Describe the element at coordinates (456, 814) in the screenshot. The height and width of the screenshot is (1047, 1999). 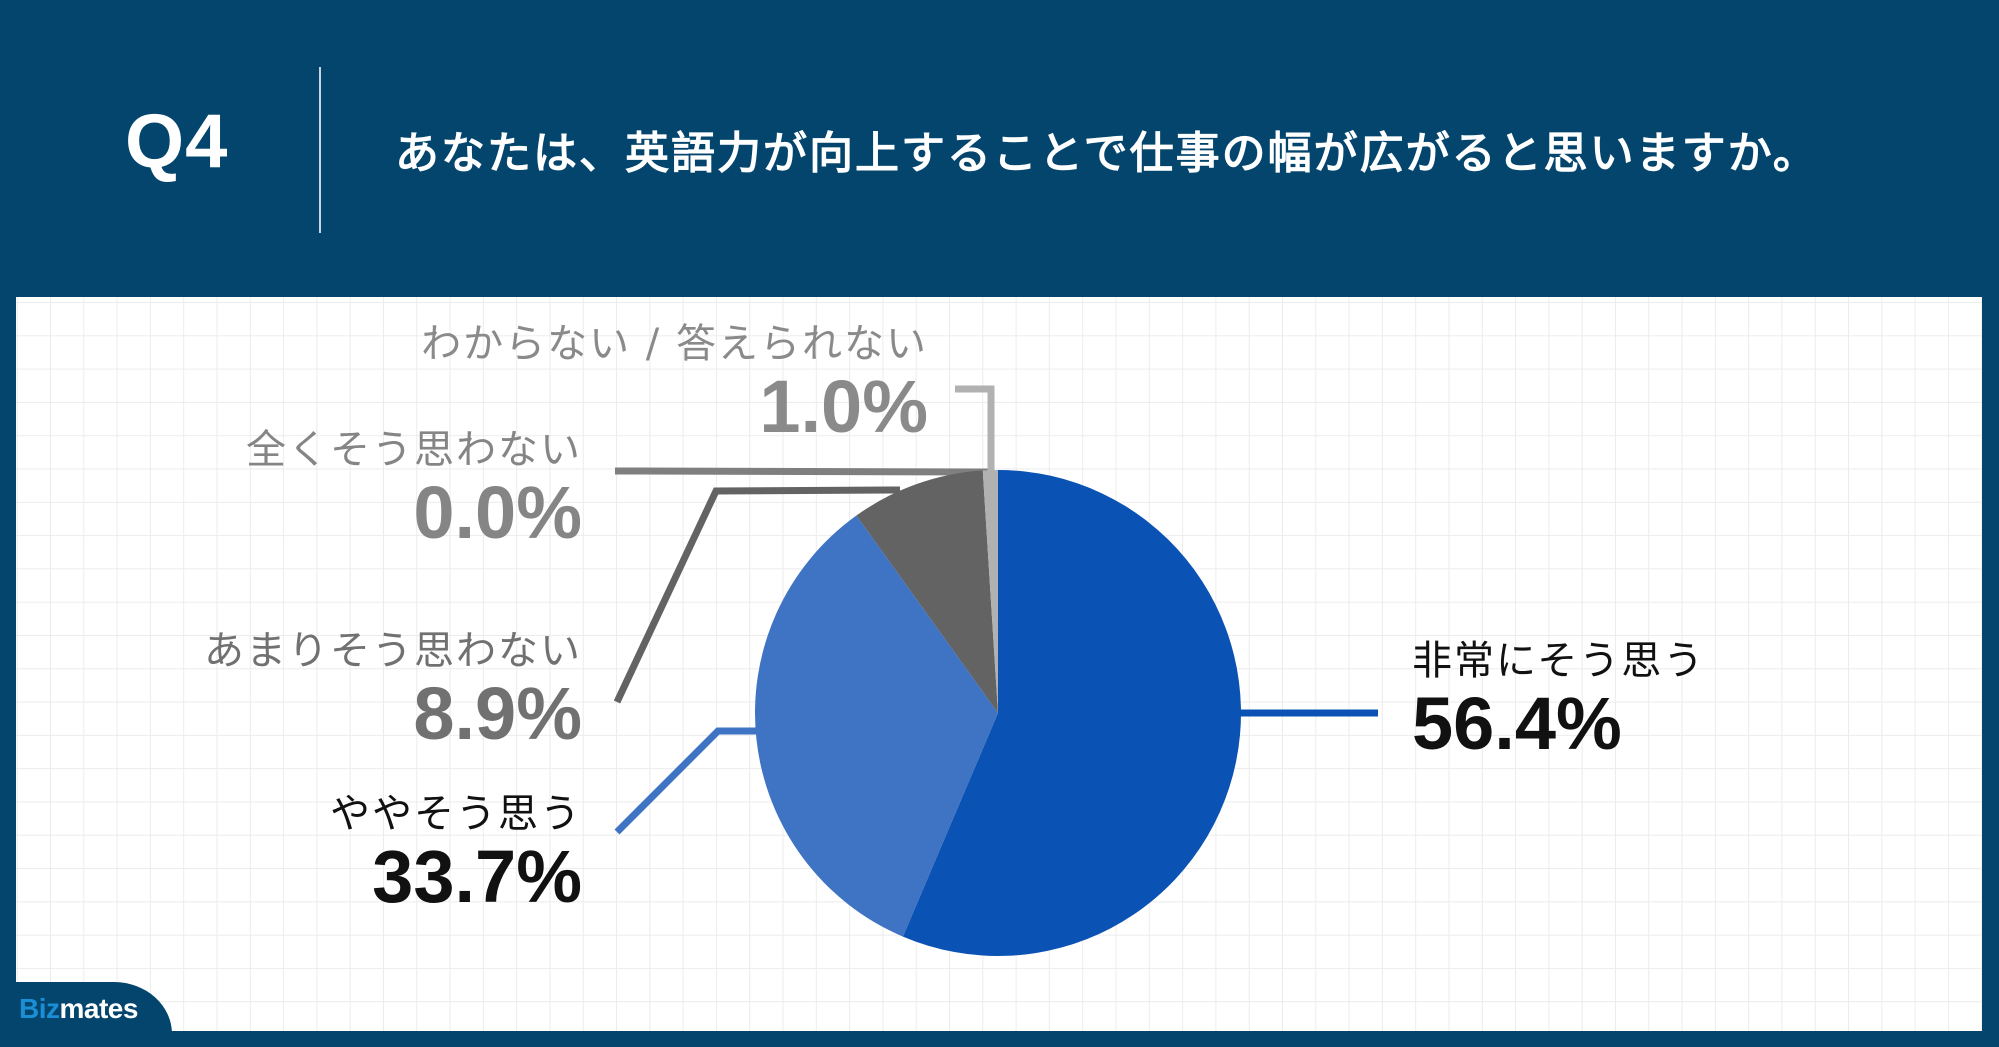
I see `label-category: ややそう思う` at that location.